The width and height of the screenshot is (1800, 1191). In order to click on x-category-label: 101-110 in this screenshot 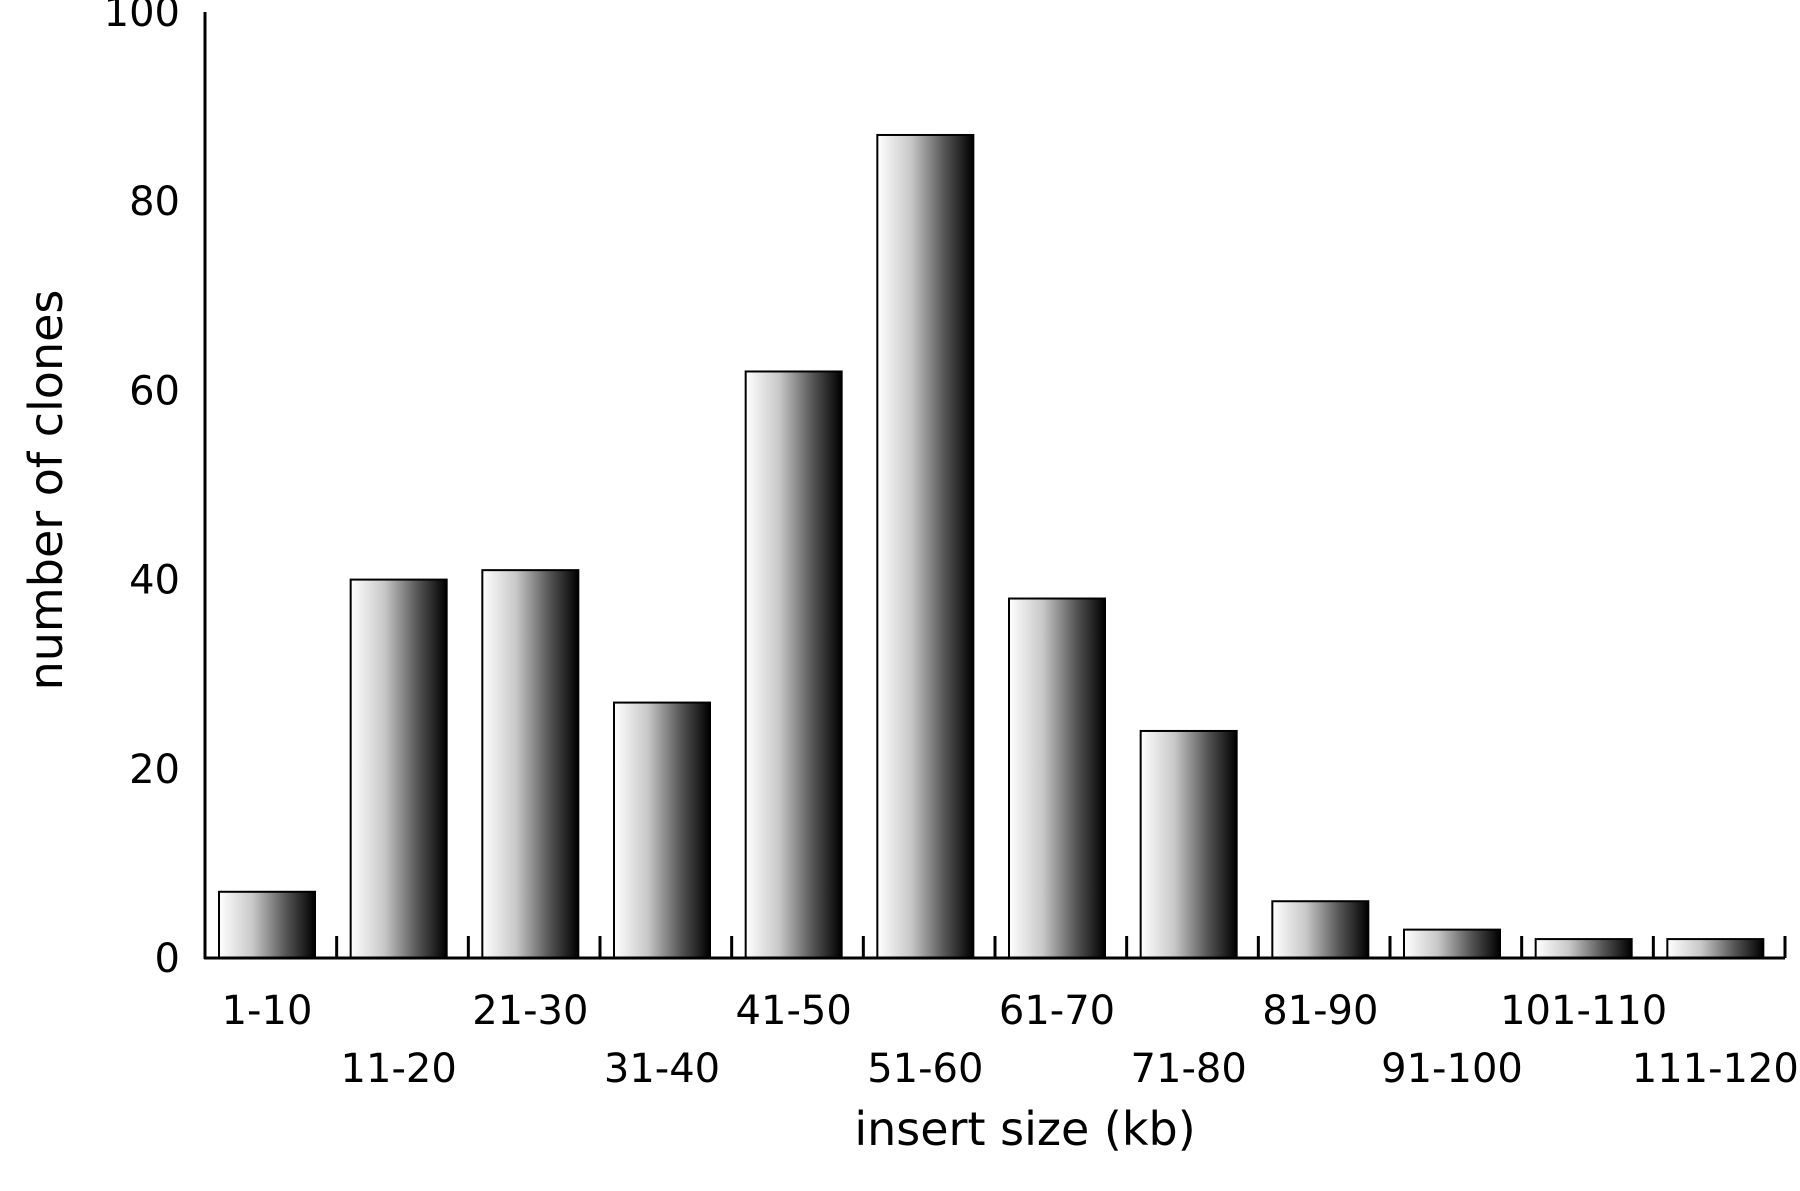, I will do `click(1583, 1011)`.